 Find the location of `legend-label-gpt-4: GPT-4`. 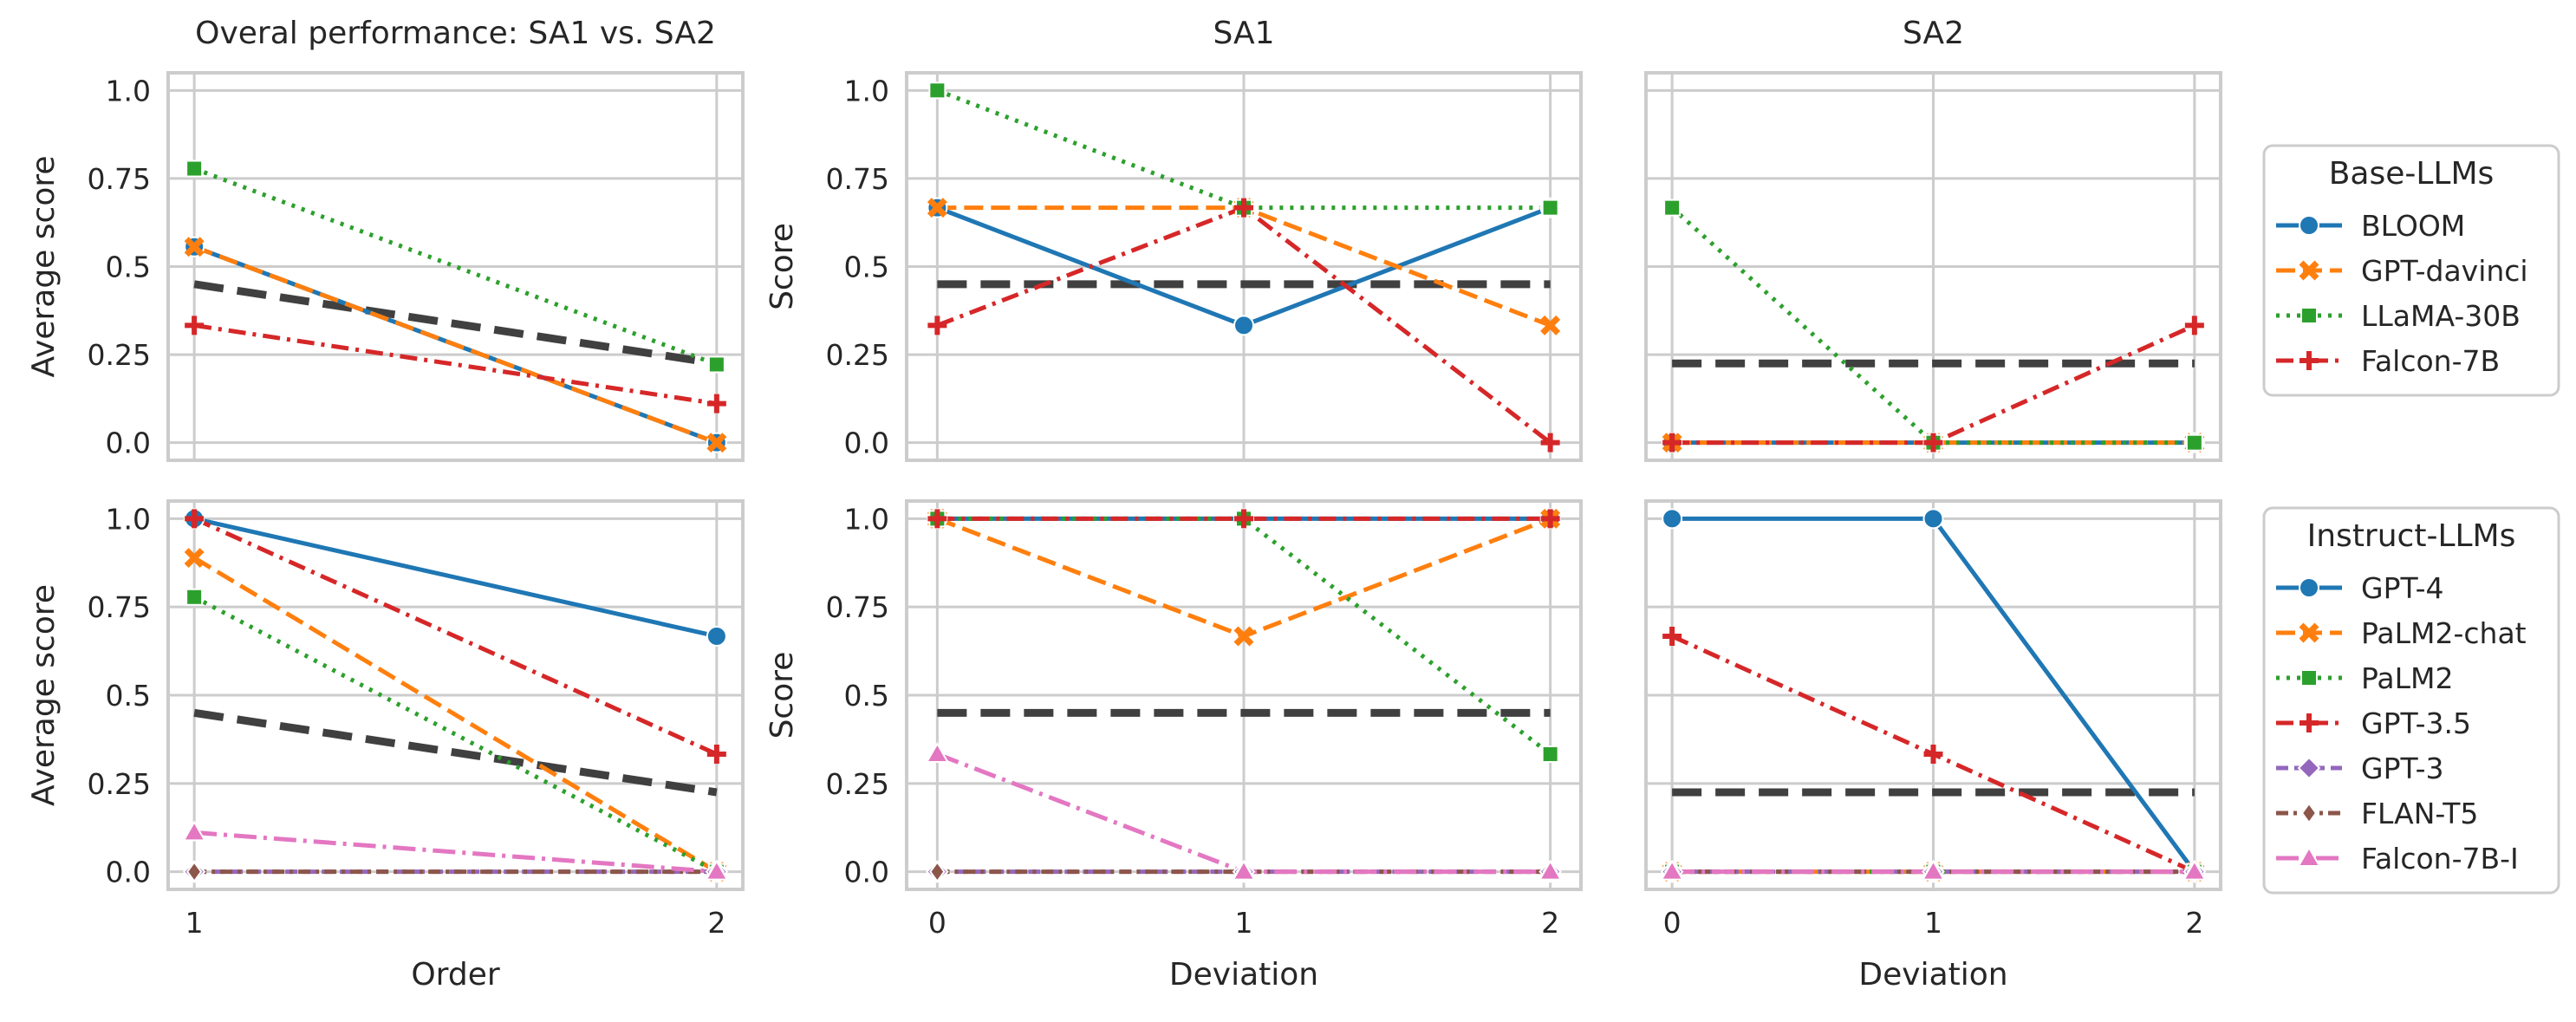

legend-label-gpt-4: GPT-4 is located at coordinates (2402, 588).